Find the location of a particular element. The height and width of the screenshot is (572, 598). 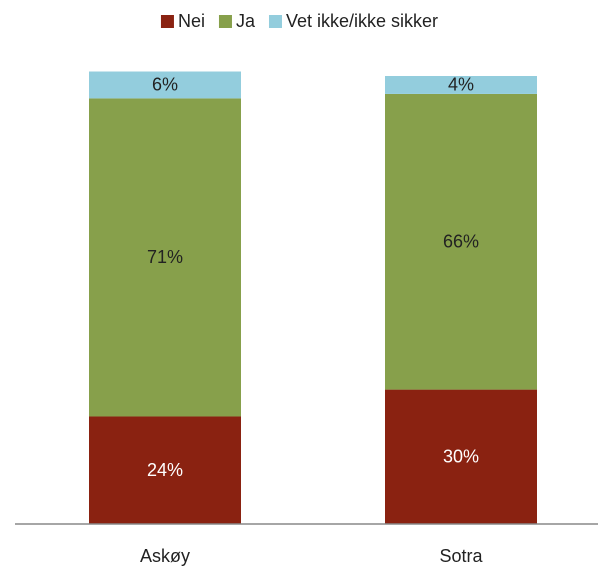

data-label: 6% is located at coordinates (165, 85).